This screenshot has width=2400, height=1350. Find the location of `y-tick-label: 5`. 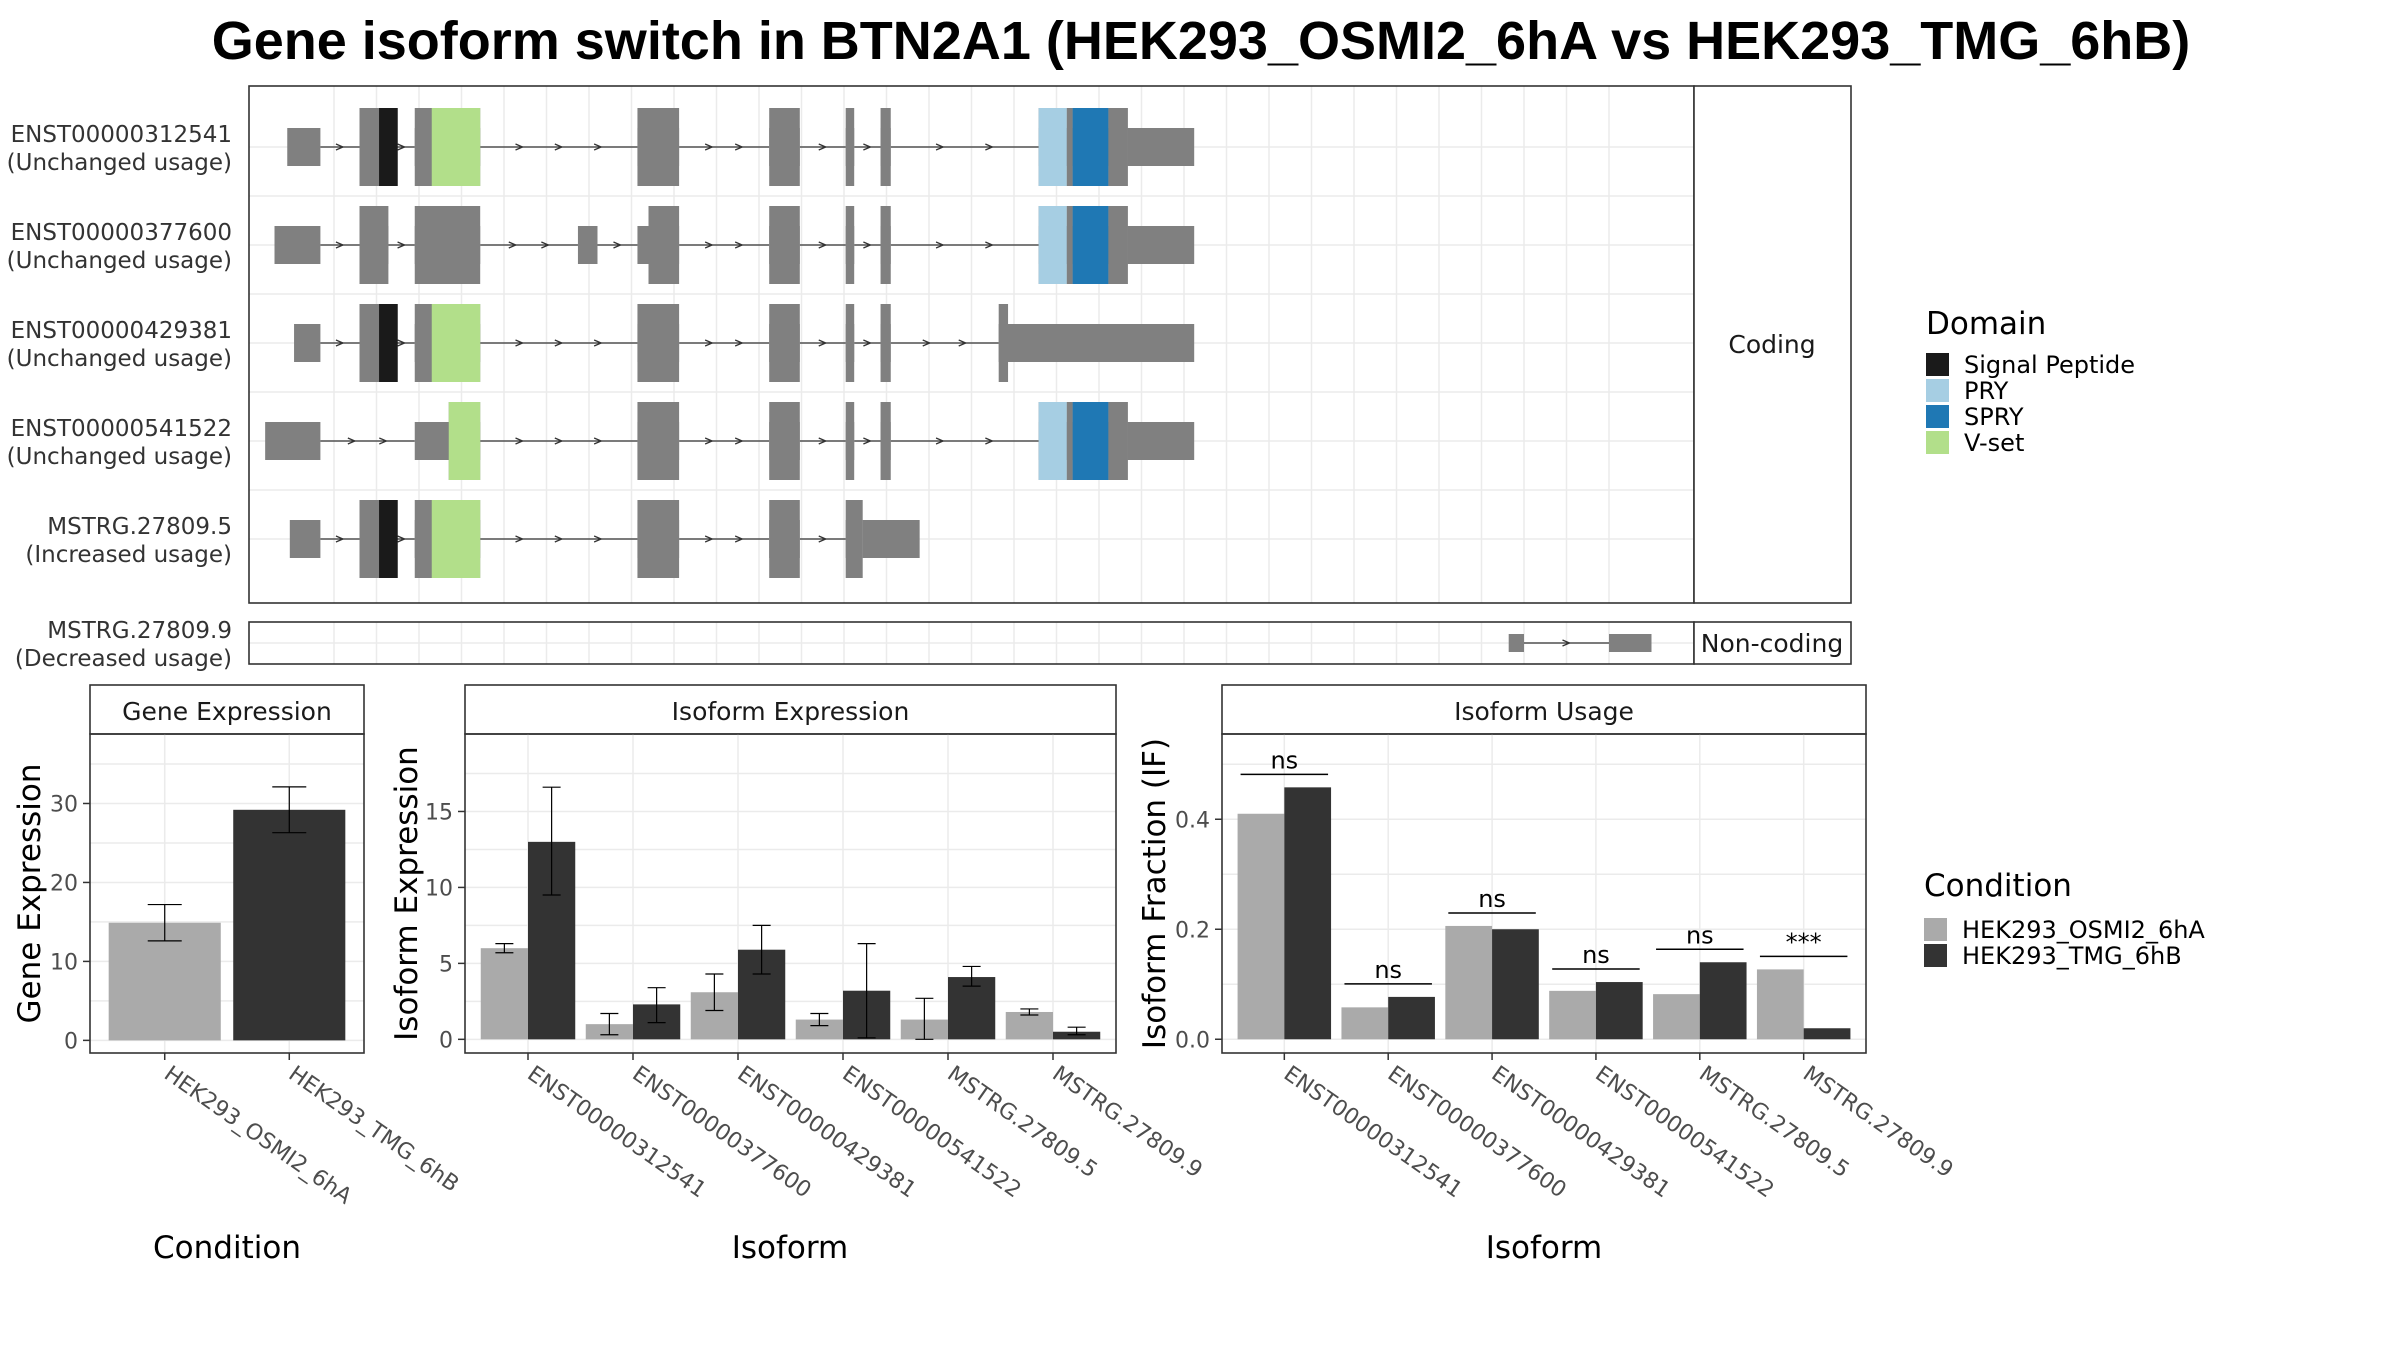

y-tick-label: 5 is located at coordinates (446, 964).